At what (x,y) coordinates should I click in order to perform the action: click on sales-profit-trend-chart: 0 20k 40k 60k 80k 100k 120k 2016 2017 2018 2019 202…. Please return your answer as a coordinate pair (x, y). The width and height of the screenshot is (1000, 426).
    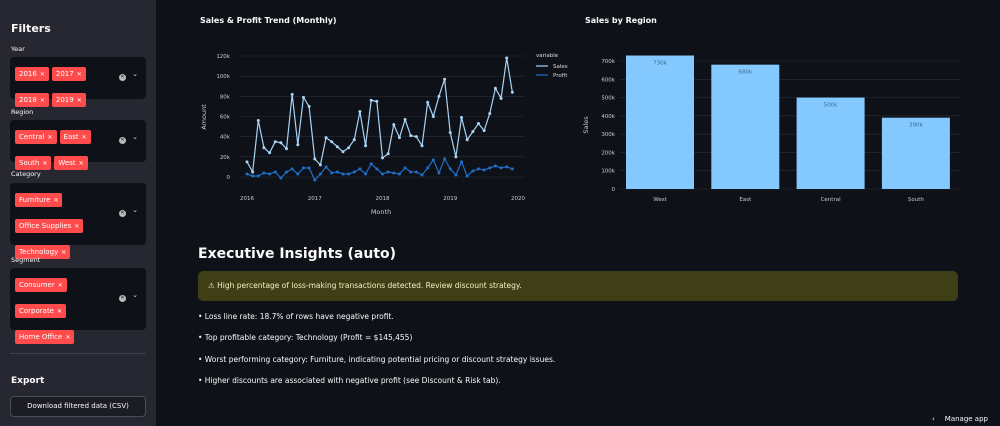
    Looking at the image, I should click on (384, 134).